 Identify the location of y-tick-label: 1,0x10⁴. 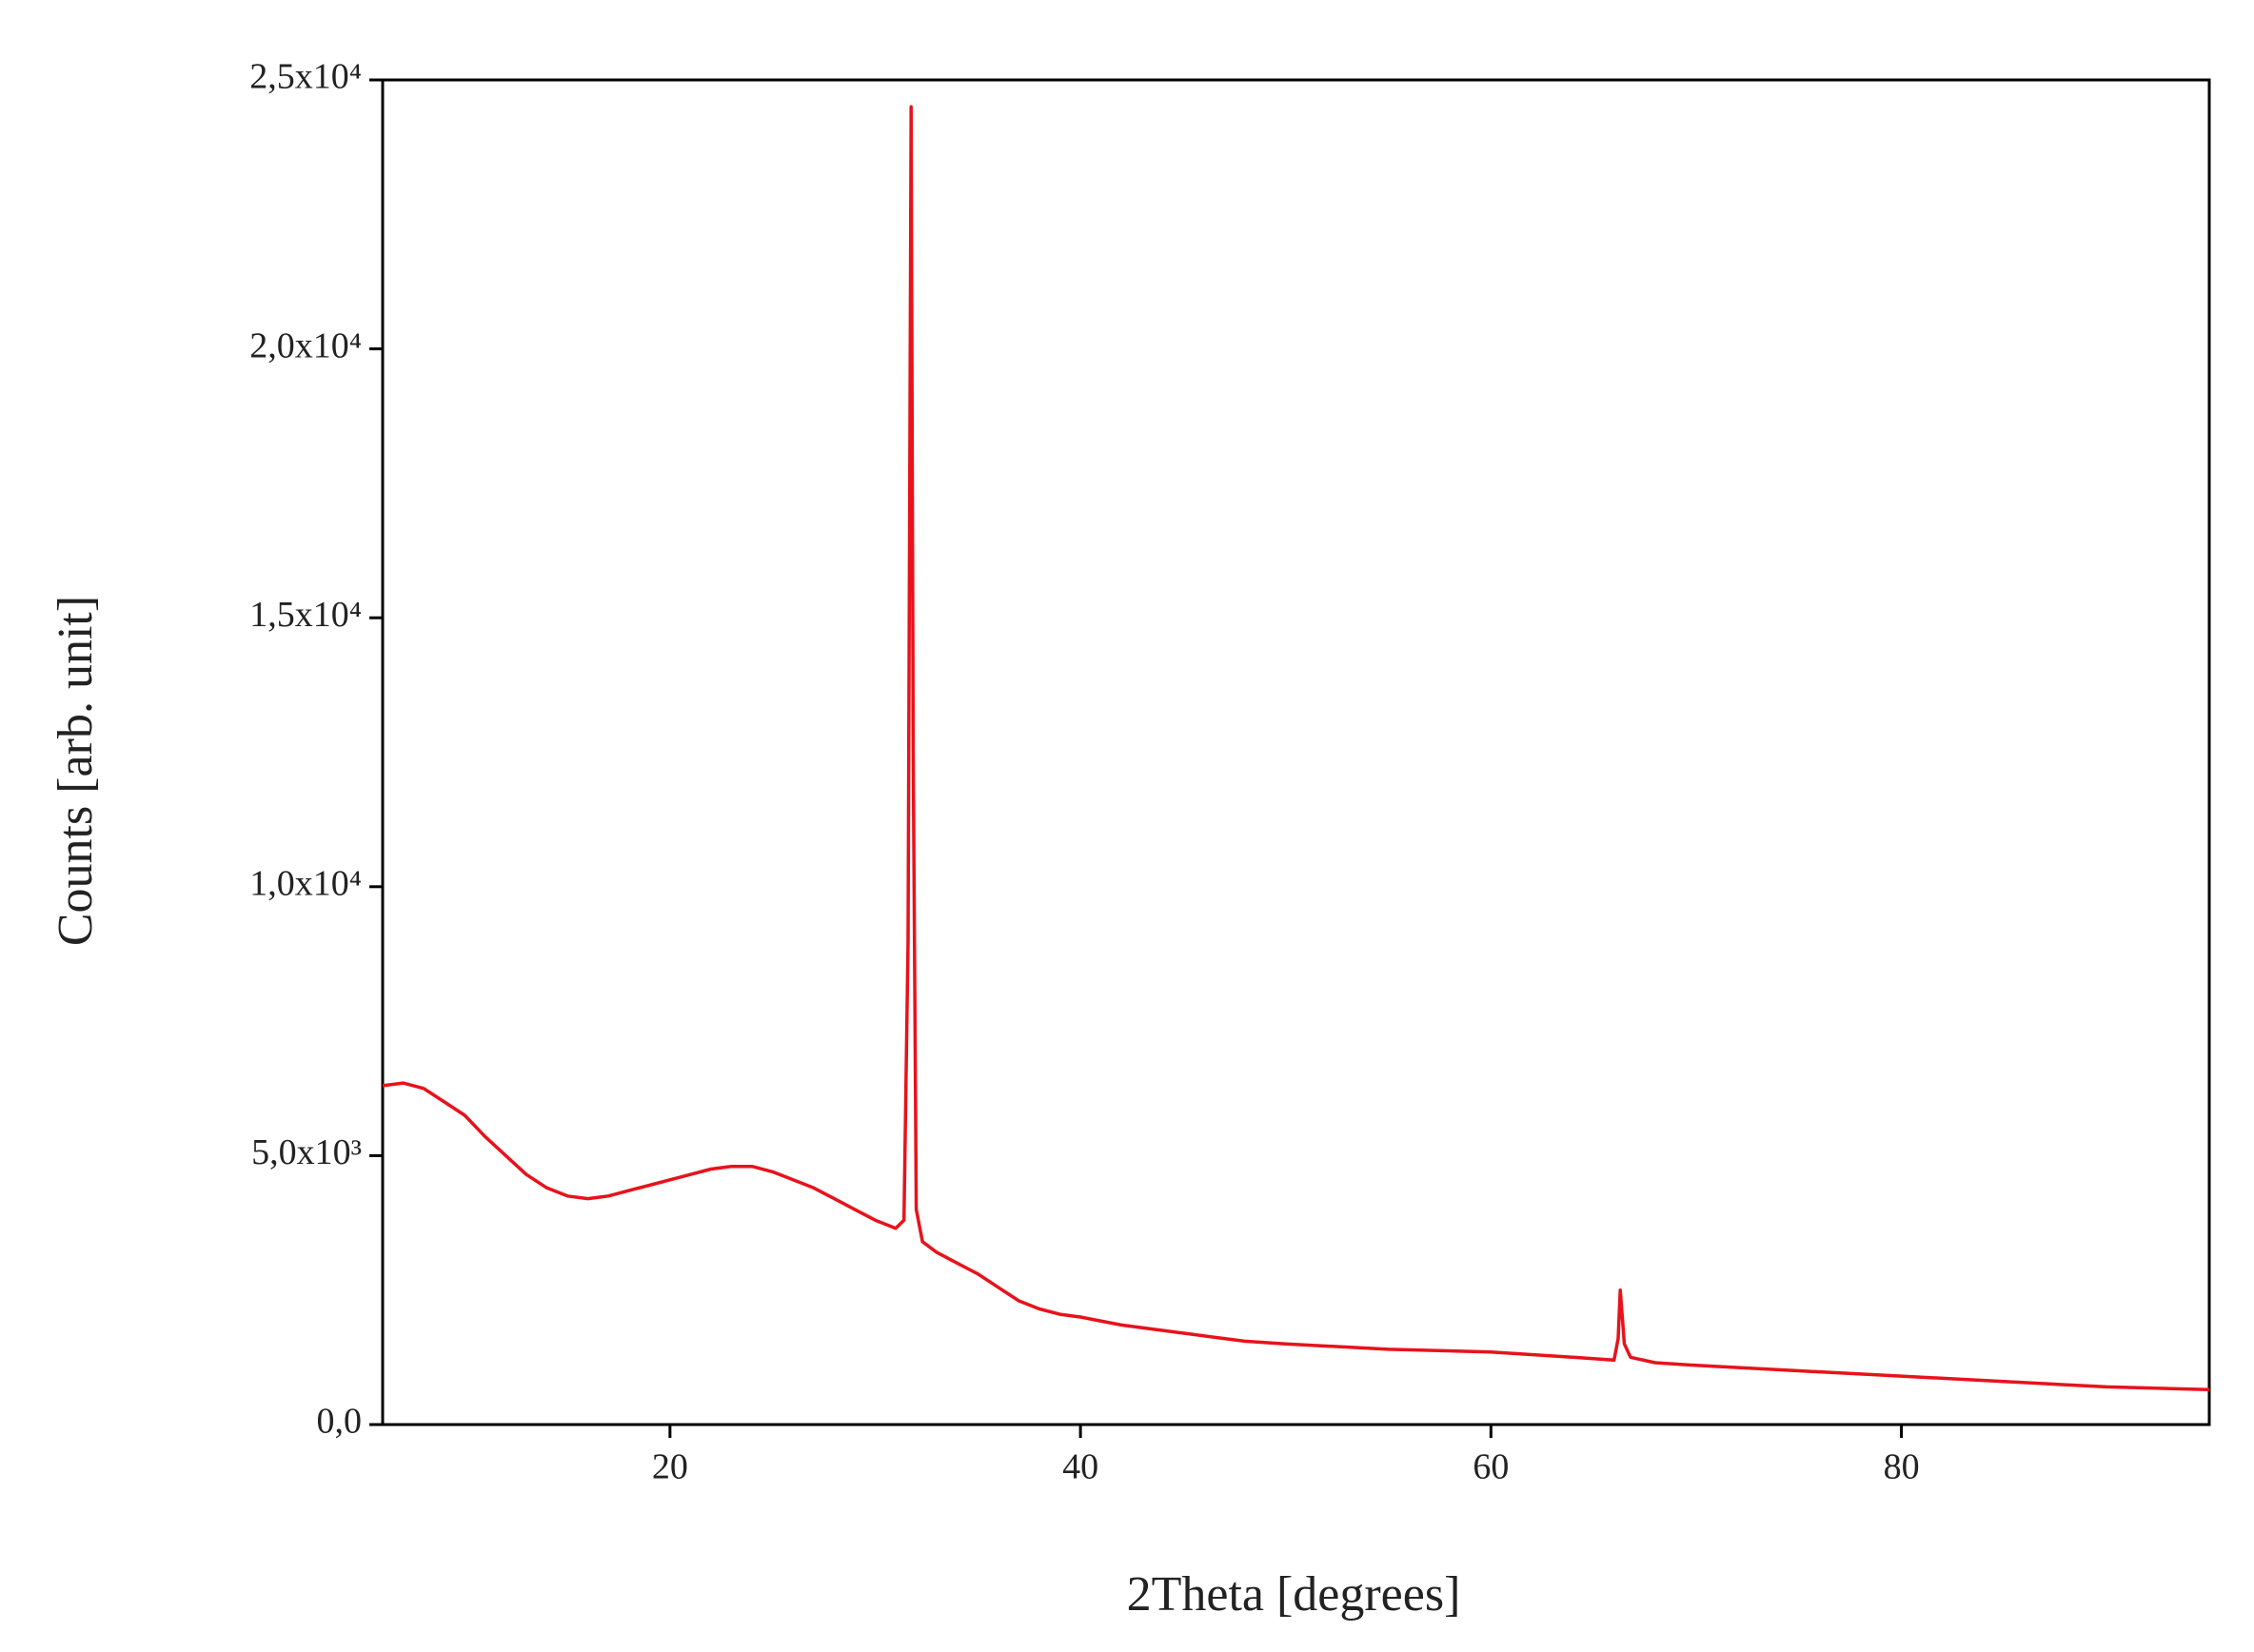
(305, 884).